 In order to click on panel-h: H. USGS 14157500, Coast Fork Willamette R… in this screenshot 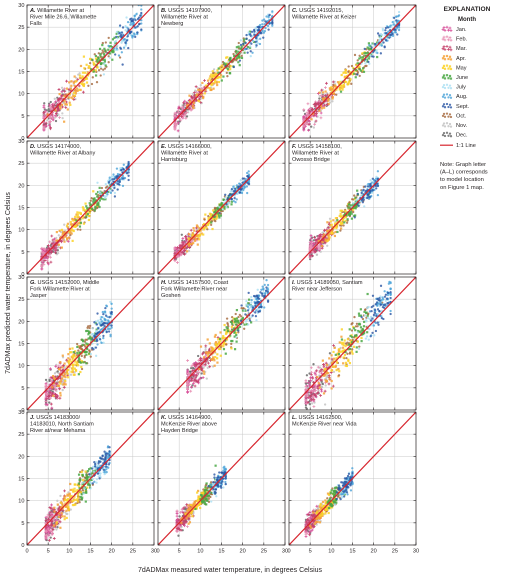, I will do `click(221, 343)`.